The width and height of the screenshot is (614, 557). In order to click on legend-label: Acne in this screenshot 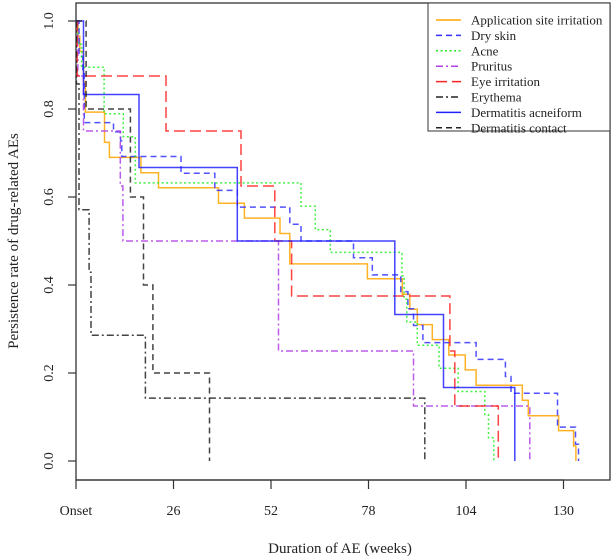, I will do `click(485, 50)`.